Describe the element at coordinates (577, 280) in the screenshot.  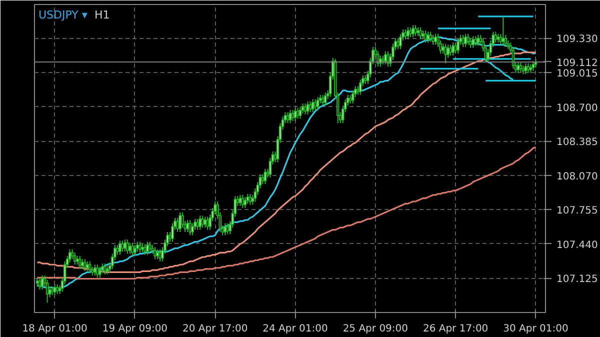
I see `y-tick-label: 107.125` at that location.